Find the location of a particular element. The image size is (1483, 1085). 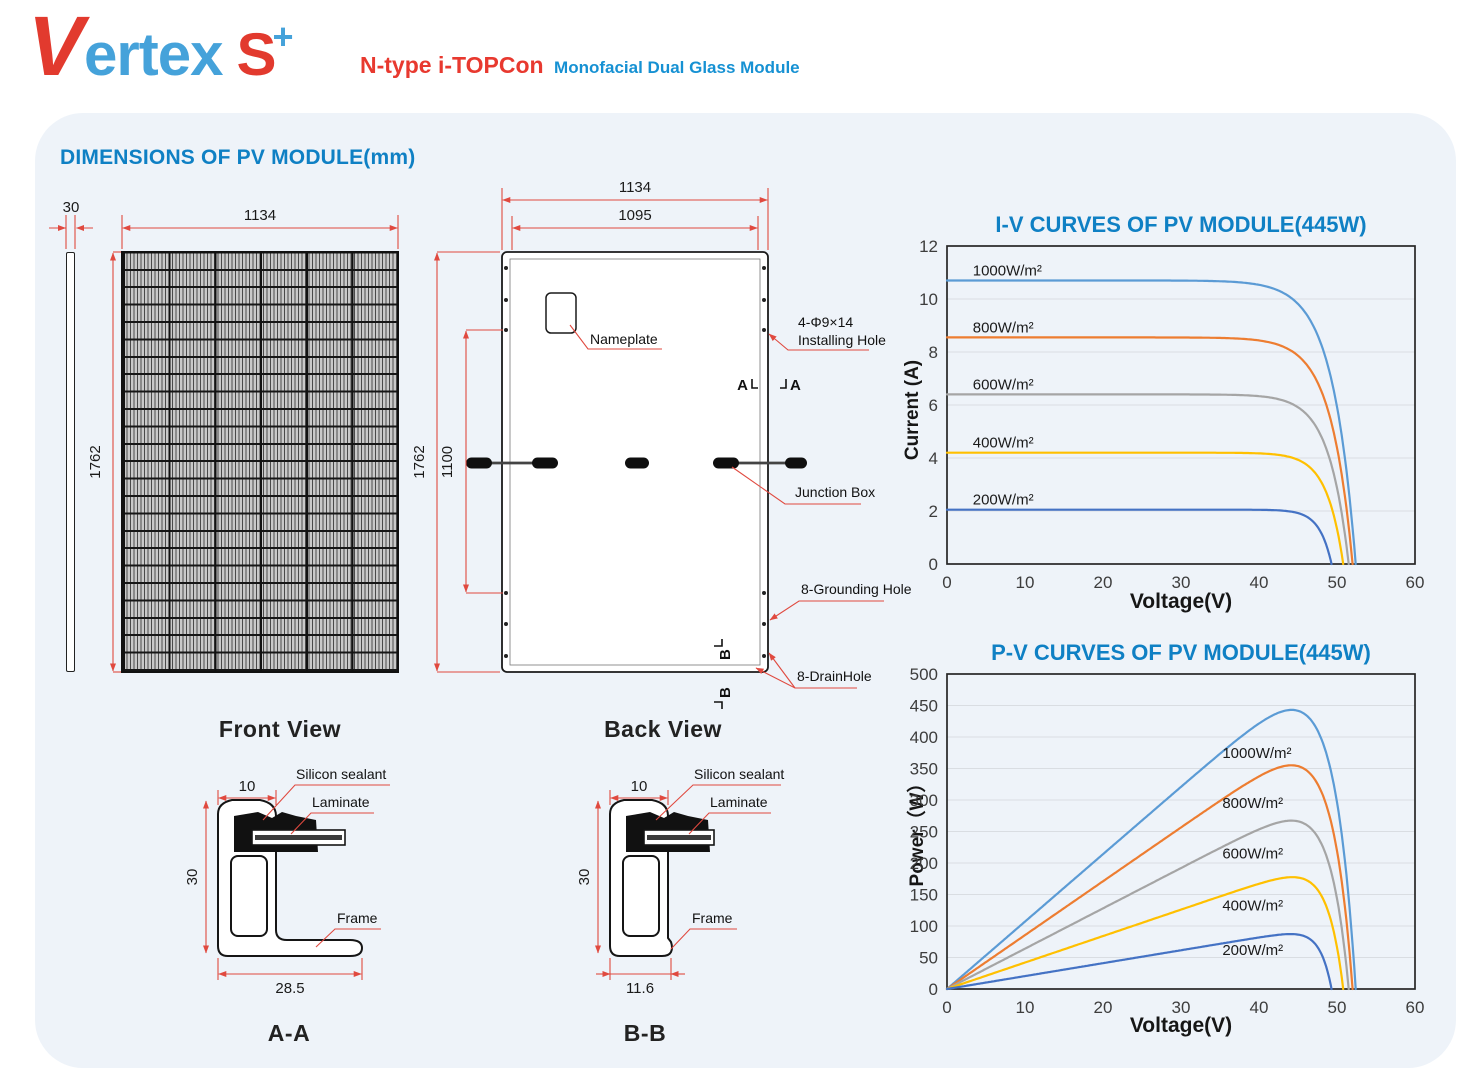

logo-text-ertex: ertex is located at coordinates (153, 54).